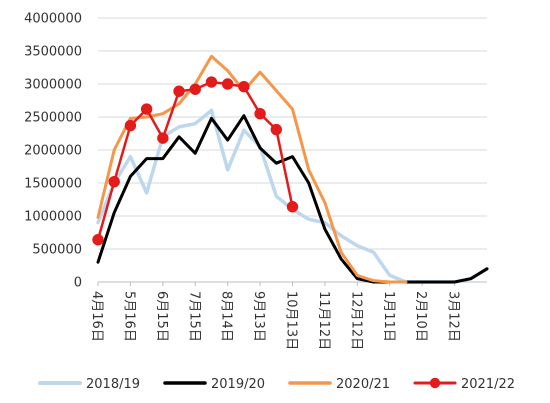 The image size is (550, 403). Describe the element at coordinates (291, 320) in the screenshot. I see `x-tick-label: 10月13日` at that location.